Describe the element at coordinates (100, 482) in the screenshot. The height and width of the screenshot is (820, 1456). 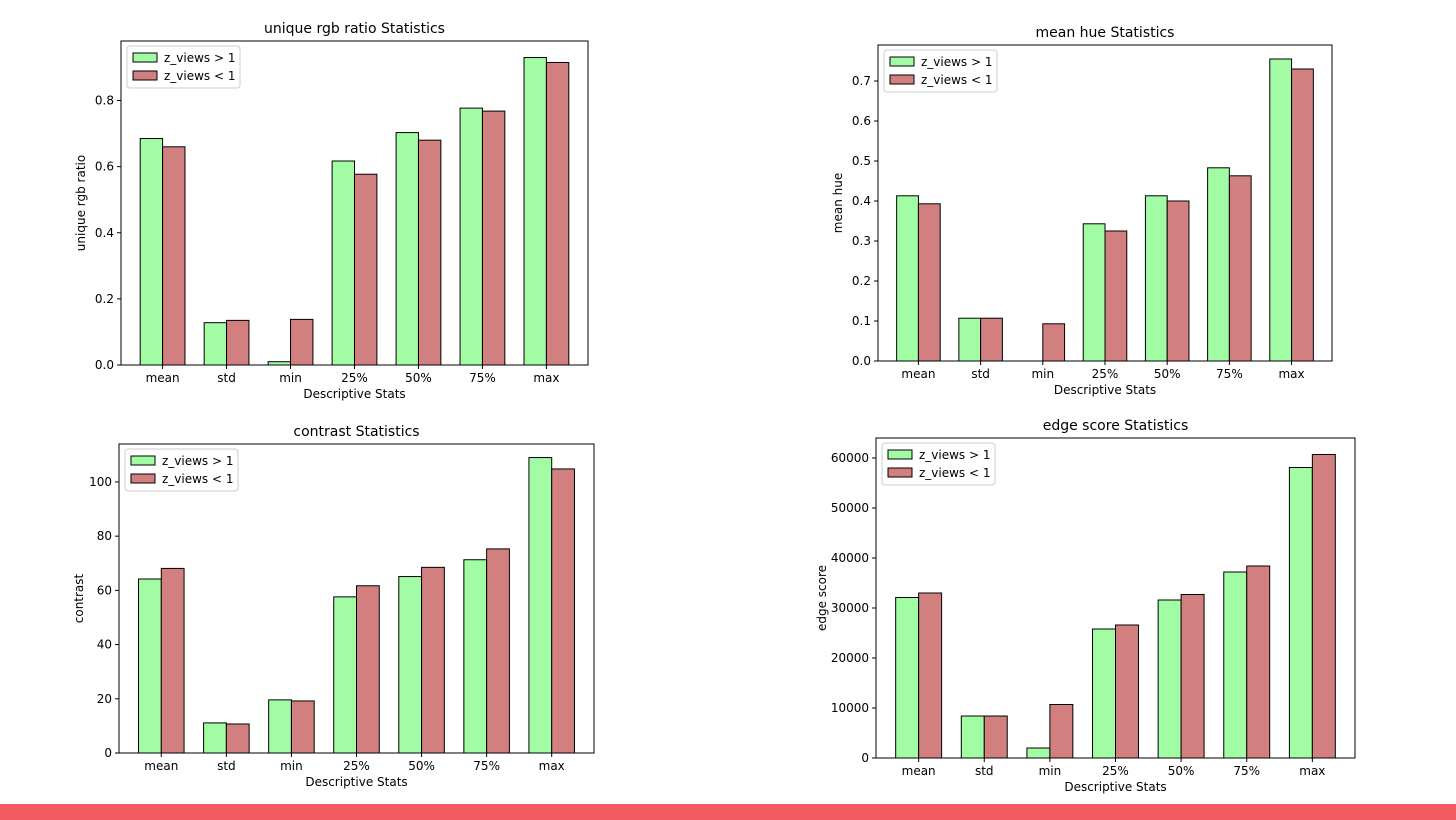
I see `y-tick-label: 100` at that location.